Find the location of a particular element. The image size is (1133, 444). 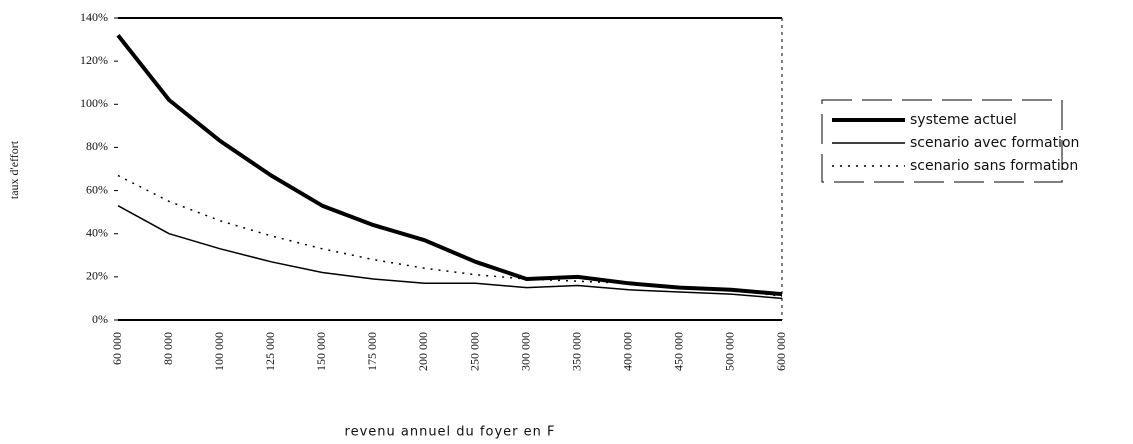

y-tick-label: 120% is located at coordinates (94, 60).